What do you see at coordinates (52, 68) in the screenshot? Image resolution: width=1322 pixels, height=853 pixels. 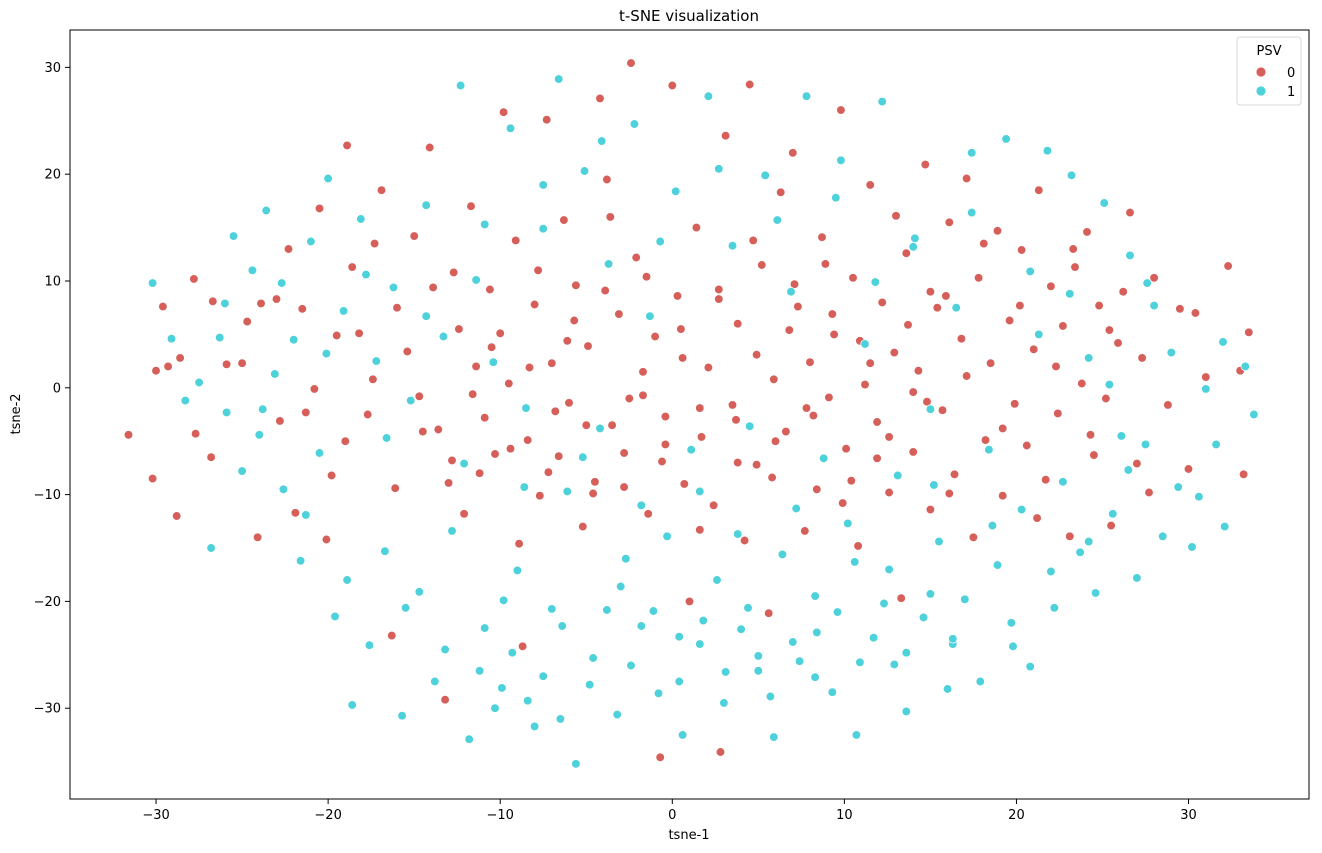 I see `y-tick-label: 30` at bounding box center [52, 68].